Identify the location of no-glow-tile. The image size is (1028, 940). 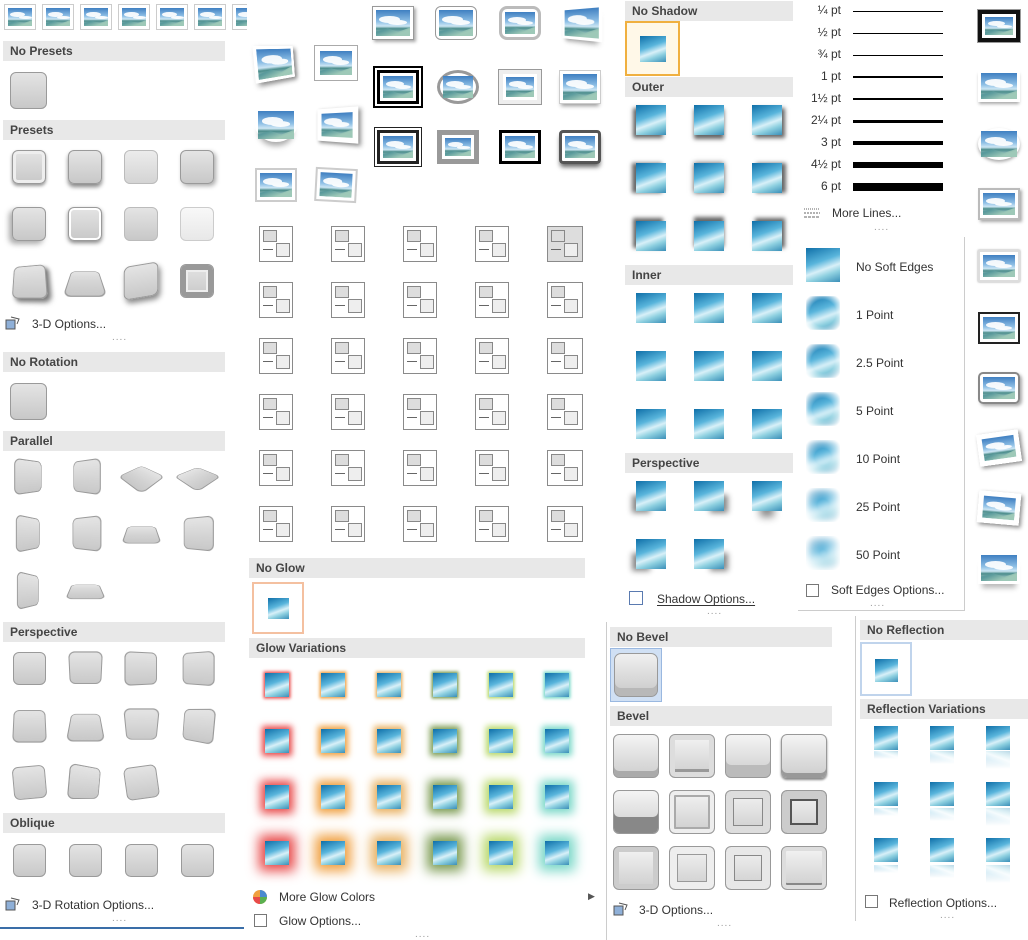
(278, 608).